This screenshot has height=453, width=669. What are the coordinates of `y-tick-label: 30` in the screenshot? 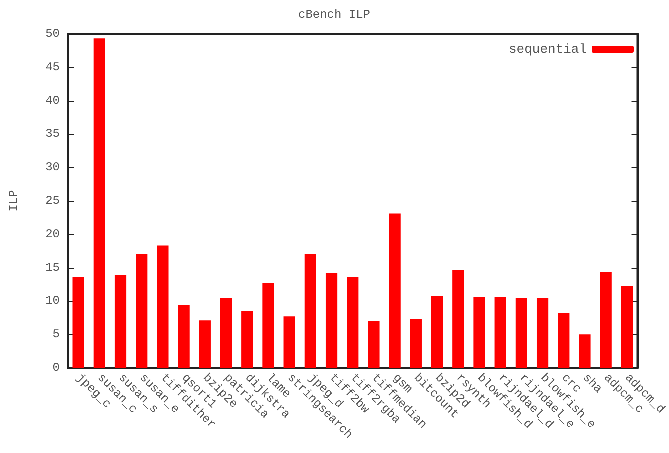 It's located at (53, 167).